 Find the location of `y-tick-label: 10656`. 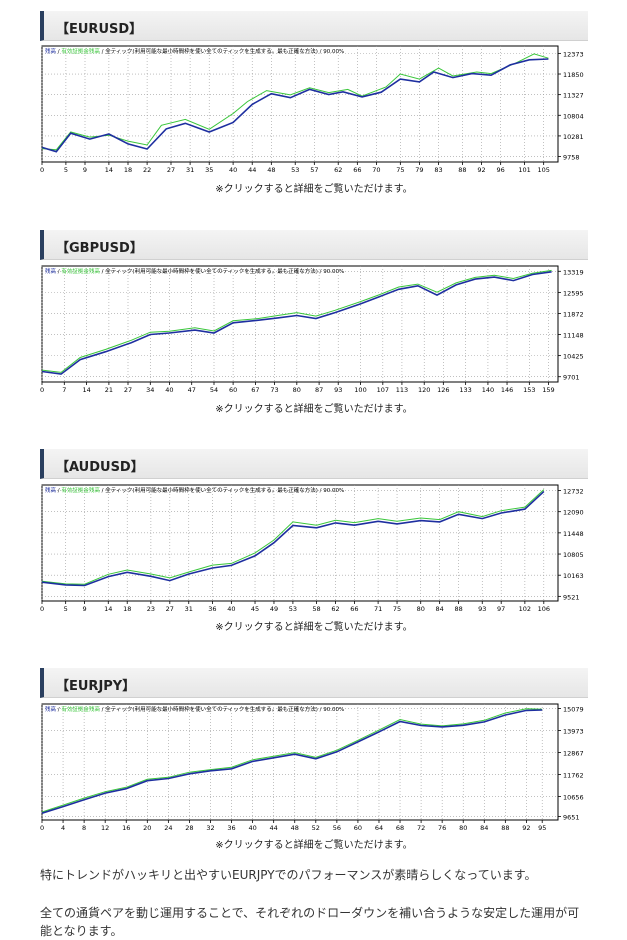

y-tick-label: 10656 is located at coordinates (573, 798).